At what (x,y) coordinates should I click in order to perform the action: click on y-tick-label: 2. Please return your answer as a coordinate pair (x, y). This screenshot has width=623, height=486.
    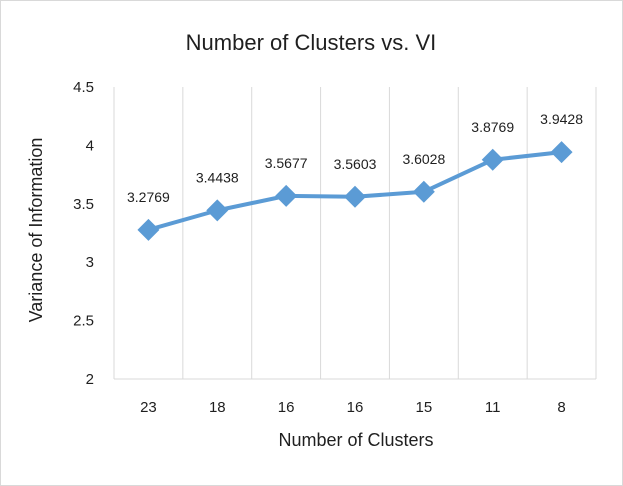
    Looking at the image, I should click on (90, 379).